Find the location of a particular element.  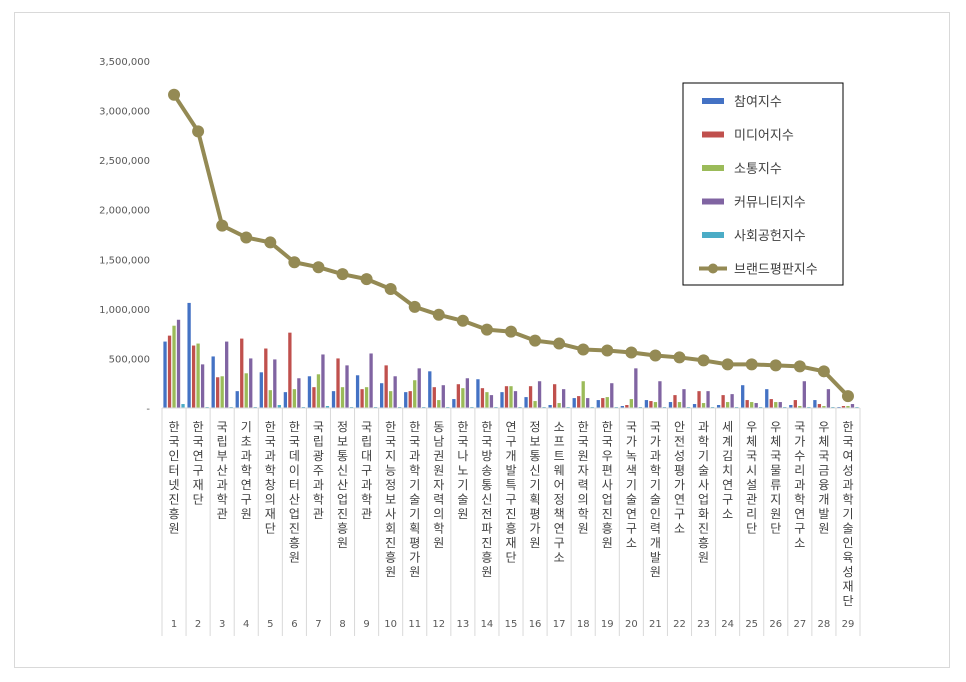

category-index-label: 2 is located at coordinates (198, 624).